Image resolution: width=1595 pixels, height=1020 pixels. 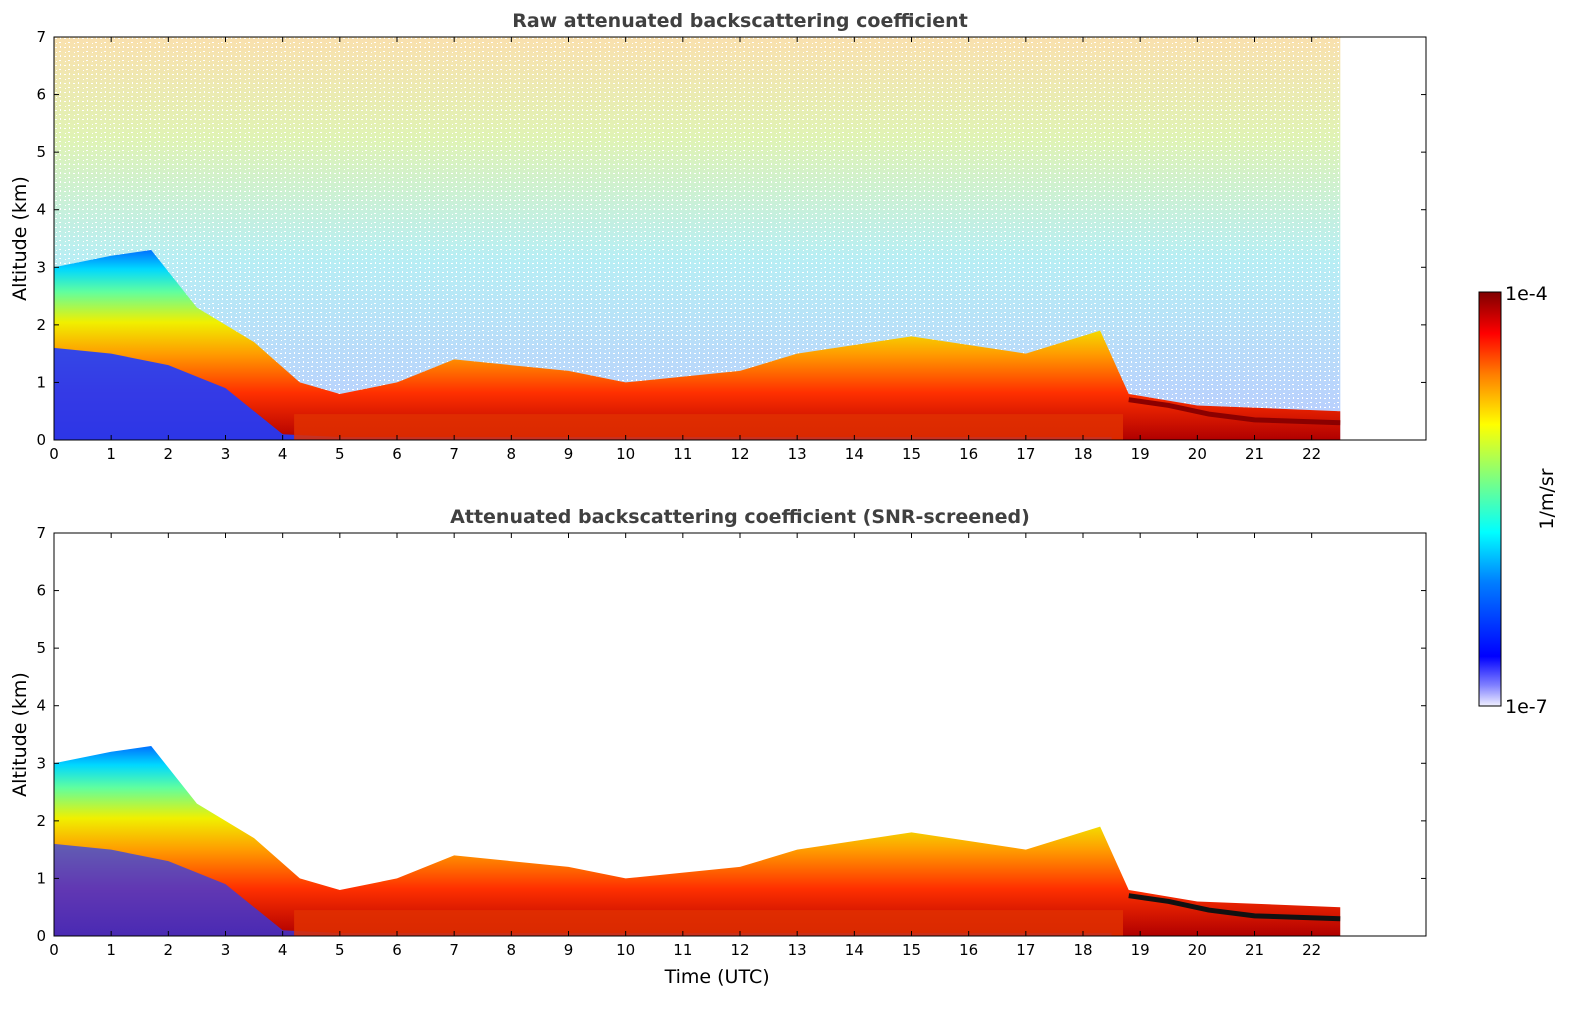 What do you see at coordinates (717, 977) in the screenshot?
I see `x-axis-label: Time (UTC)` at bounding box center [717, 977].